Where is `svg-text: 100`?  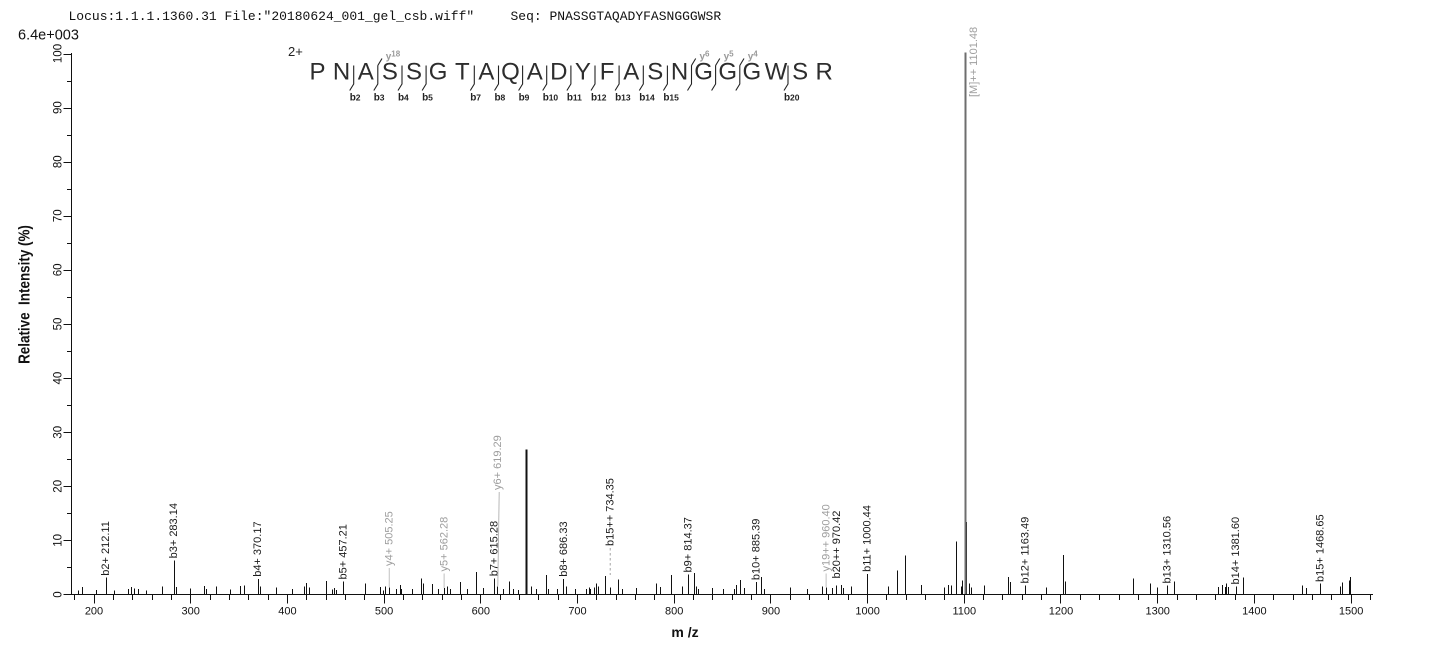 svg-text: 100 is located at coordinates (59, 53).